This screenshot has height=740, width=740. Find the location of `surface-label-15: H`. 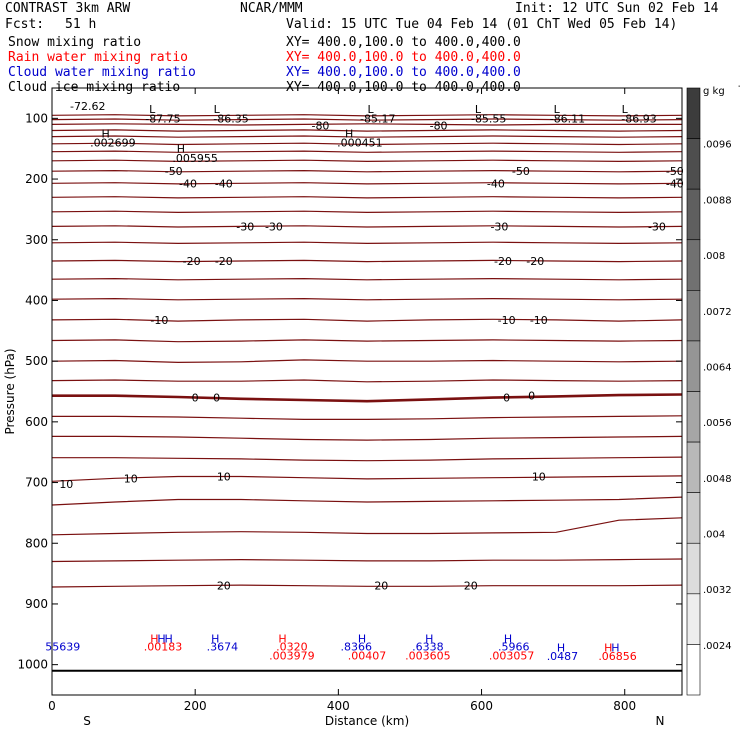

surface-label-15: H is located at coordinates (508, 639).